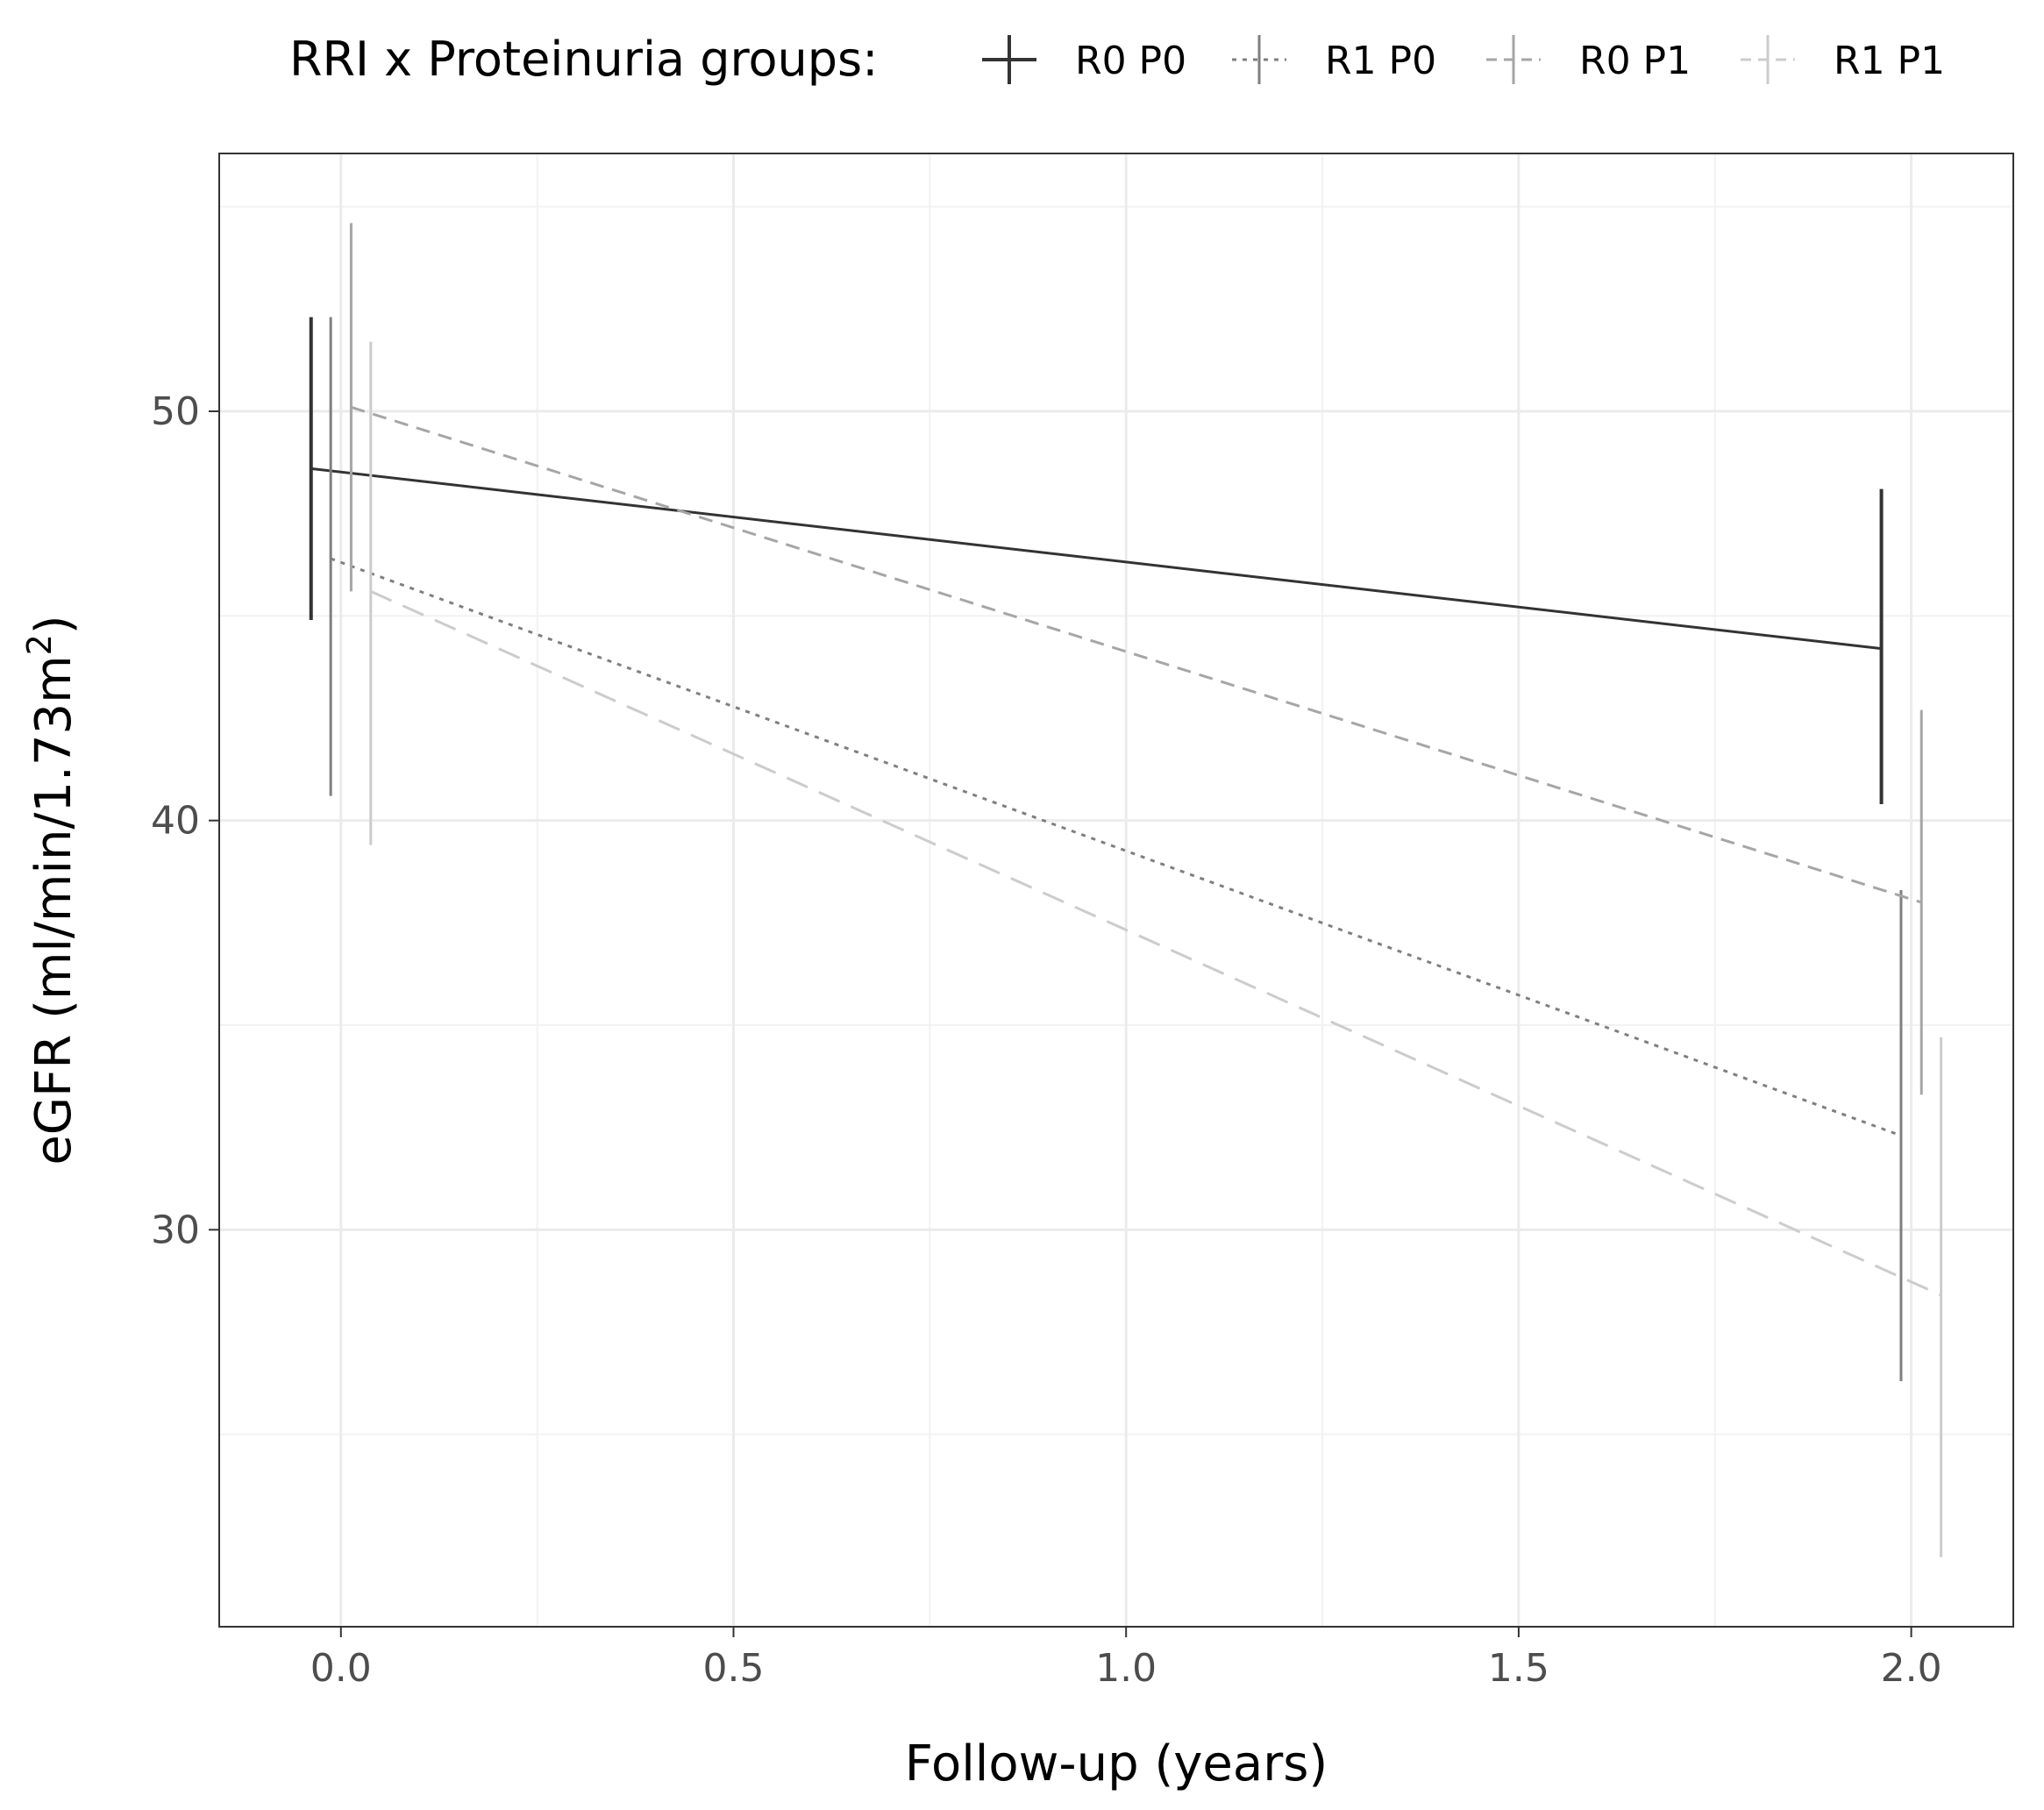 The image size is (2044, 1810). Describe the element at coordinates (1518, 1668) in the screenshot. I see `x-tick-label: 1.5` at that location.